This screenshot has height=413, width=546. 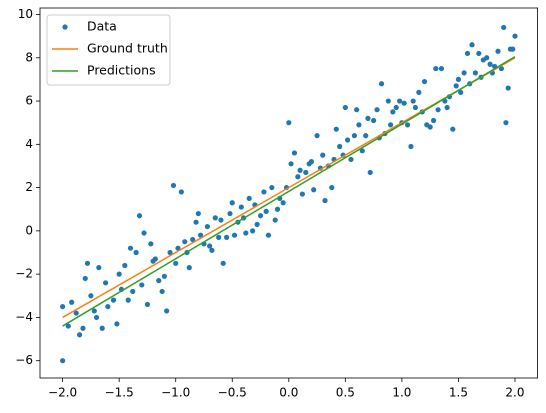 I want to click on y-tick-label: −4, so click(x=24, y=317).